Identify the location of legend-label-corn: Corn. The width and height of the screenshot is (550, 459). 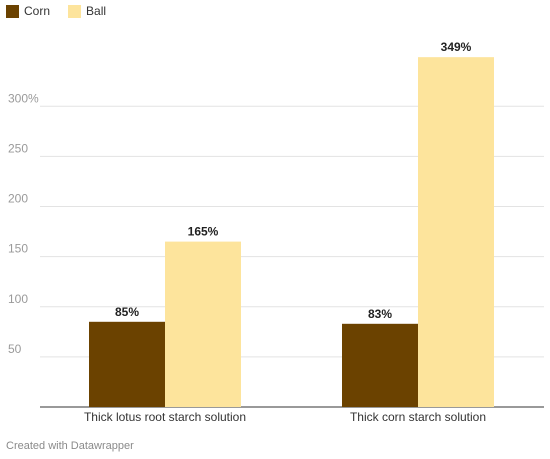
(37, 11).